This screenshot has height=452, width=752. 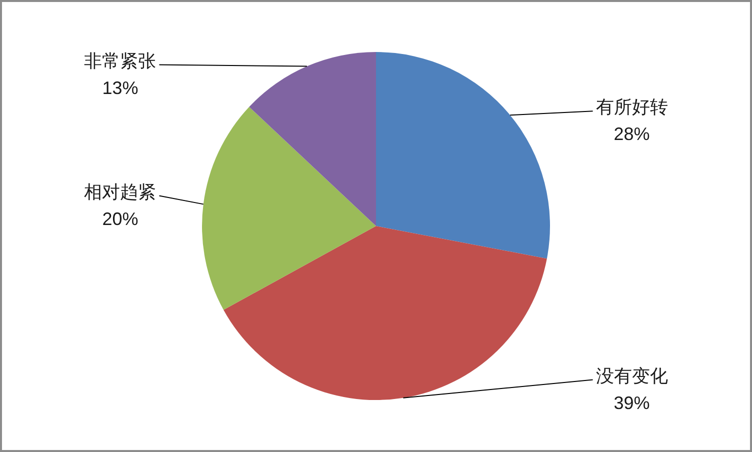 I want to click on slice-label: 没有变化, so click(x=632, y=376).